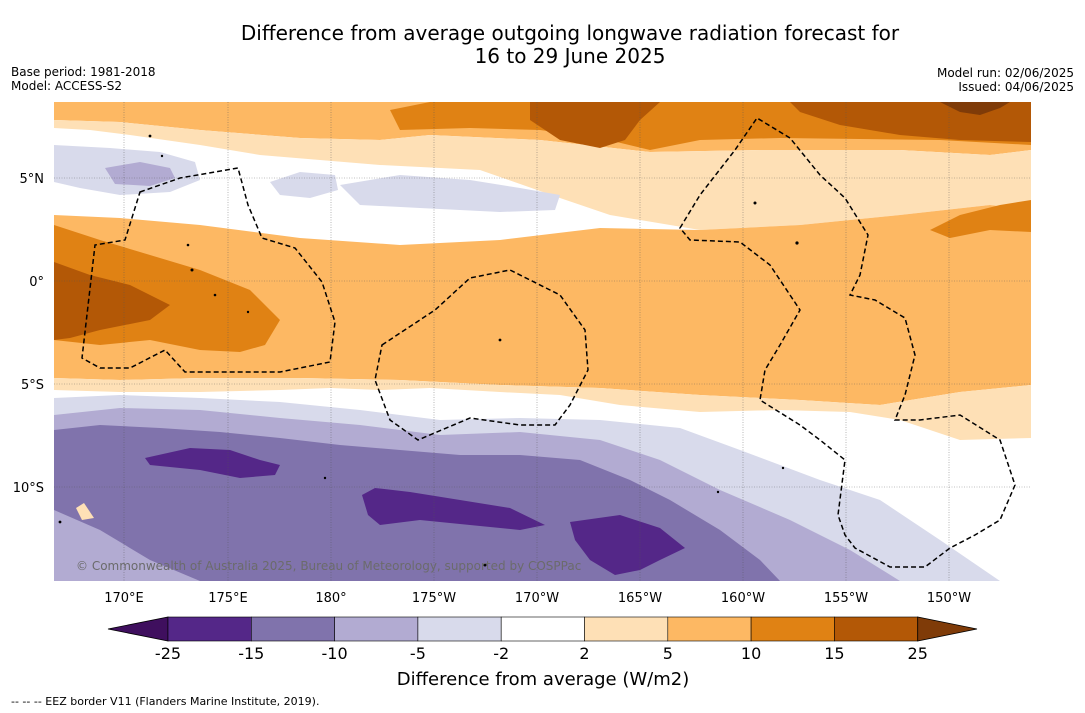  What do you see at coordinates (846, 598) in the screenshot?
I see `longitude-label: 155°W` at bounding box center [846, 598].